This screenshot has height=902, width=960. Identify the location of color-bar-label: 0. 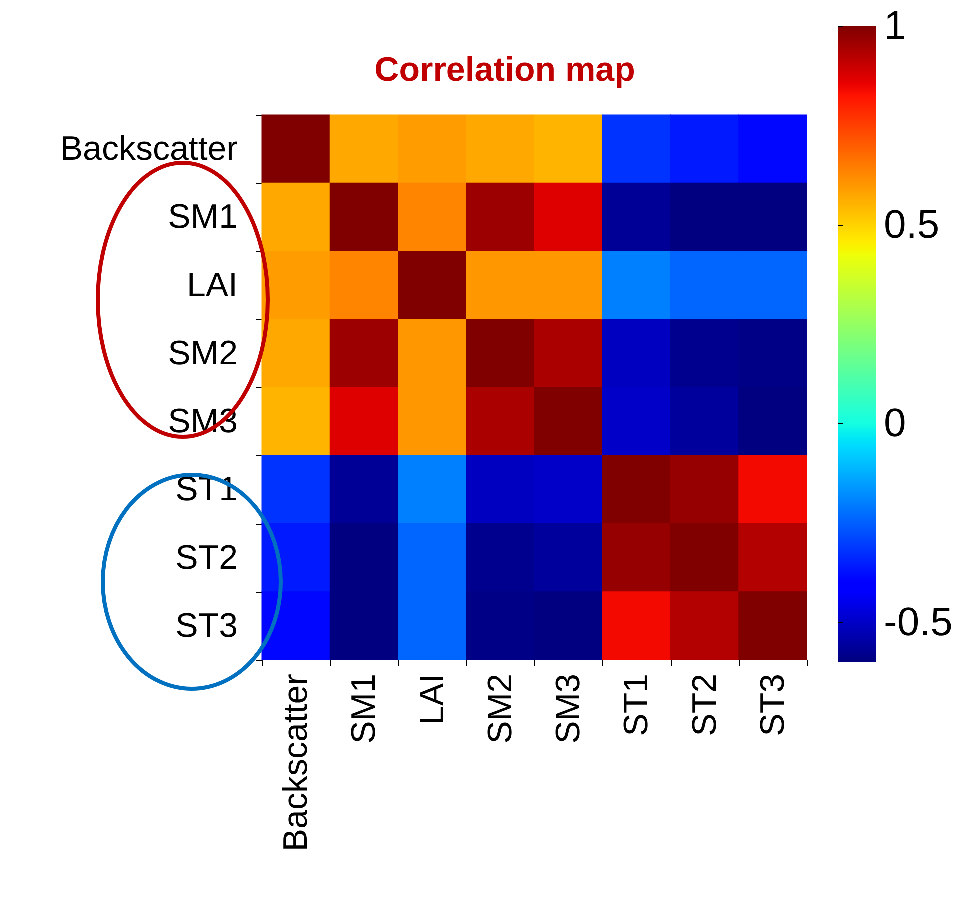
(895, 424).